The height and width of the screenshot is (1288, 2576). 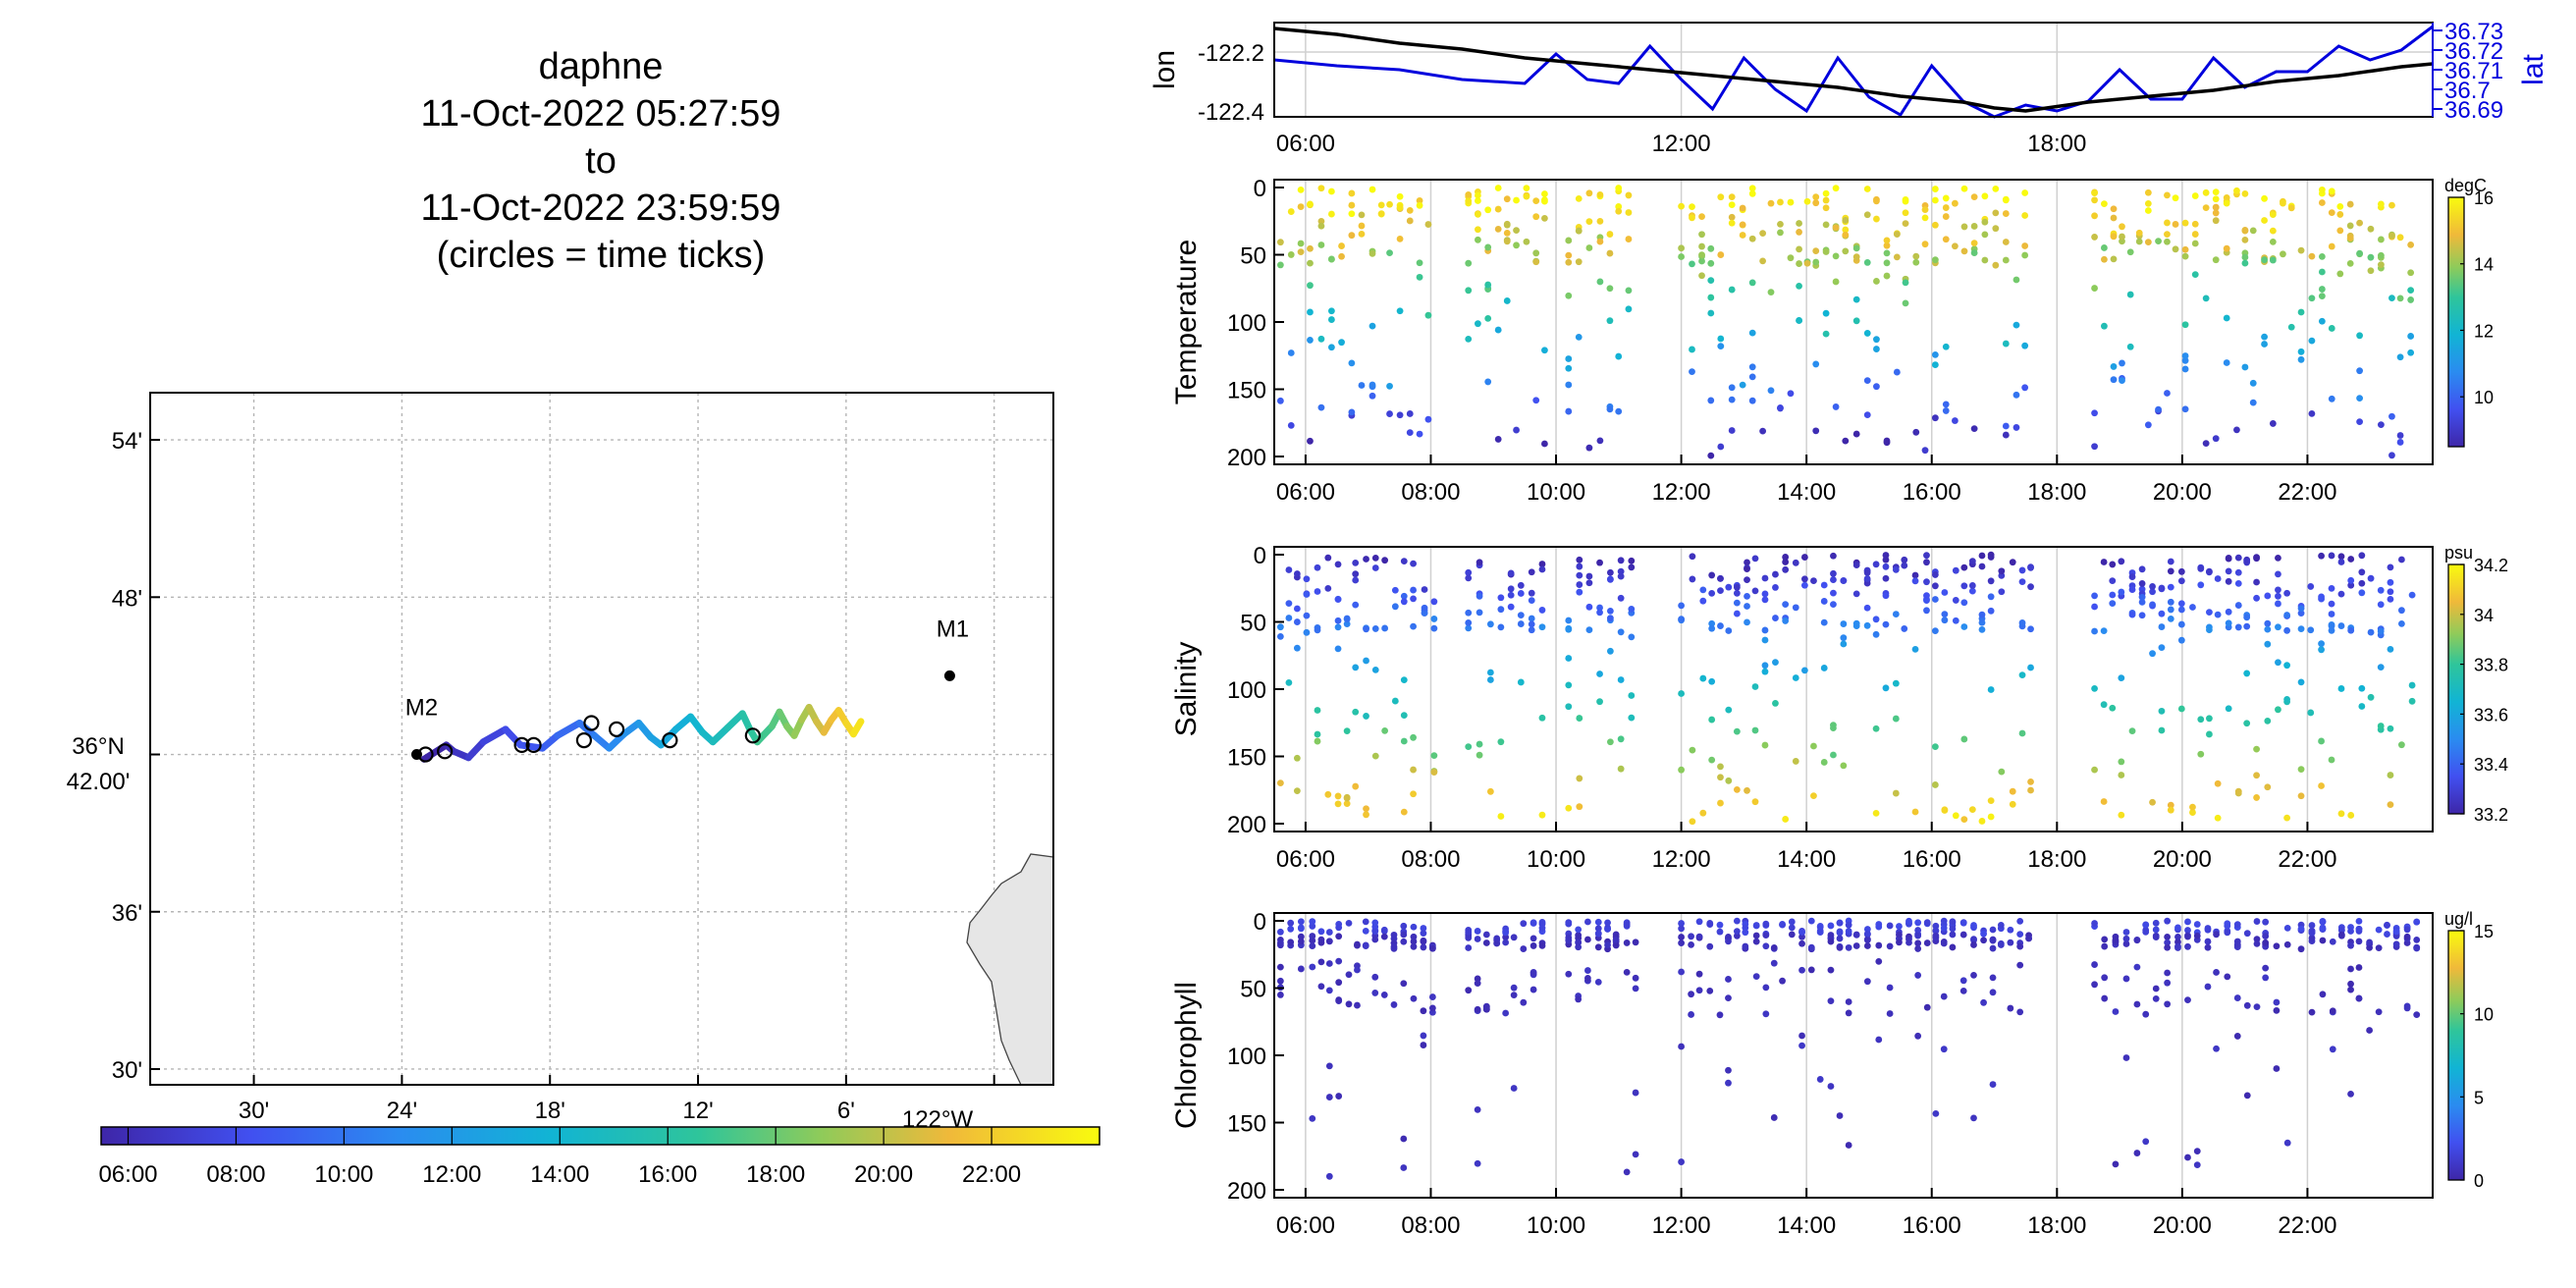 I want to click on x-tick-label: 18:00, so click(x=2056, y=492).